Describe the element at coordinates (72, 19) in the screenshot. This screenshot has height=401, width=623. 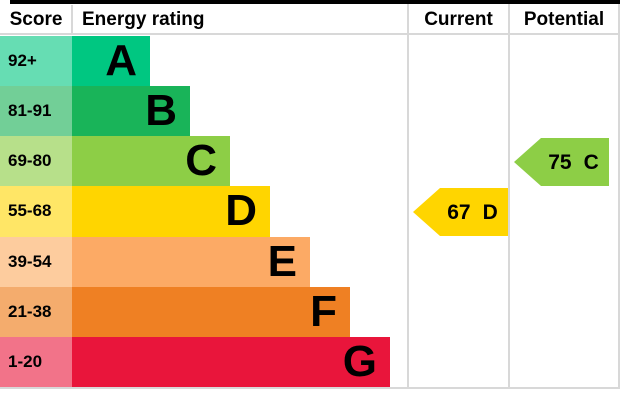
I see `score-column-divider` at that location.